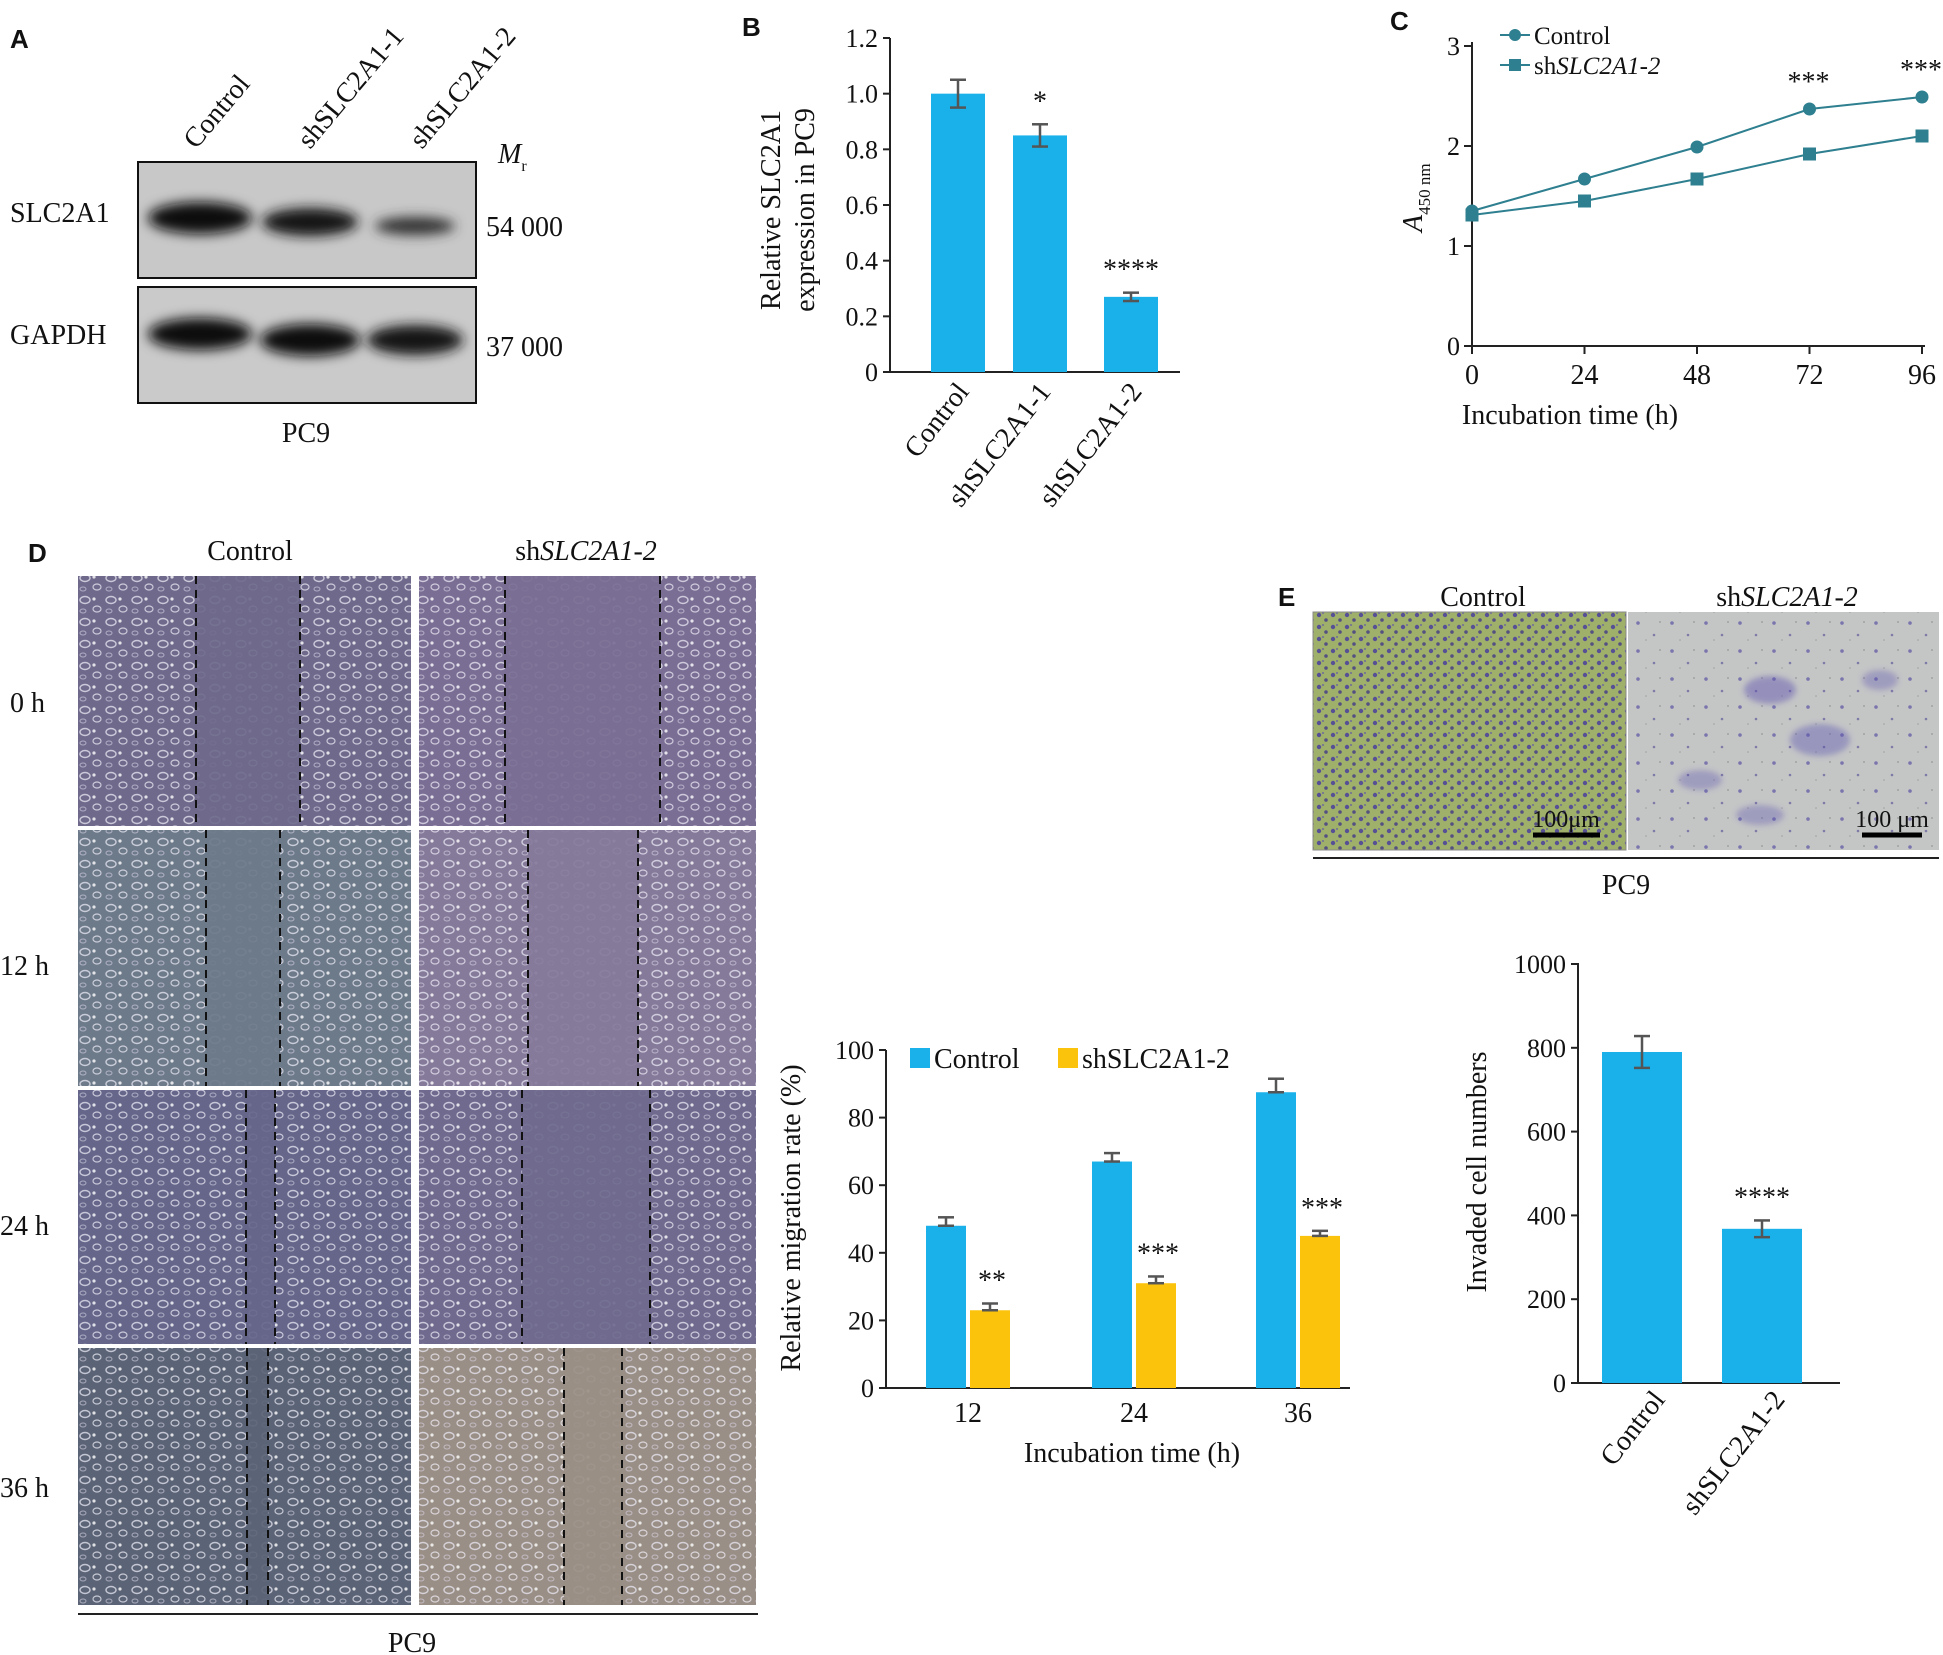 The image size is (1943, 1655). Describe the element at coordinates (920, 1058) in the screenshot. I see `dm-legend-swatch-control` at that location.